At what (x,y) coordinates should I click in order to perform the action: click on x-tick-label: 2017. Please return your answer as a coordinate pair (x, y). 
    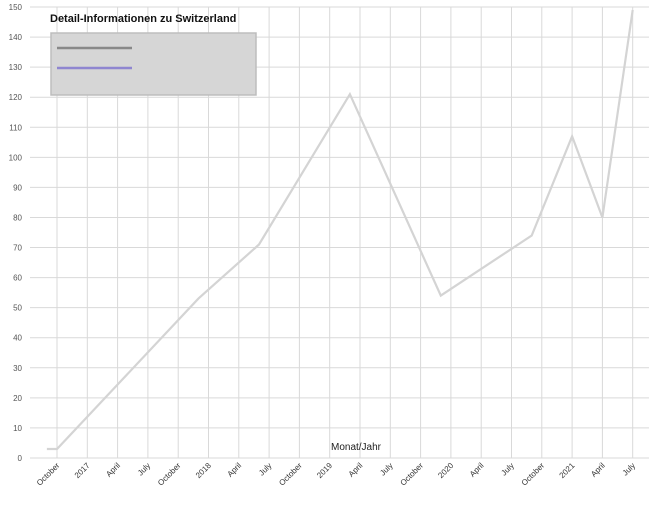
    Looking at the image, I should click on (82, 470).